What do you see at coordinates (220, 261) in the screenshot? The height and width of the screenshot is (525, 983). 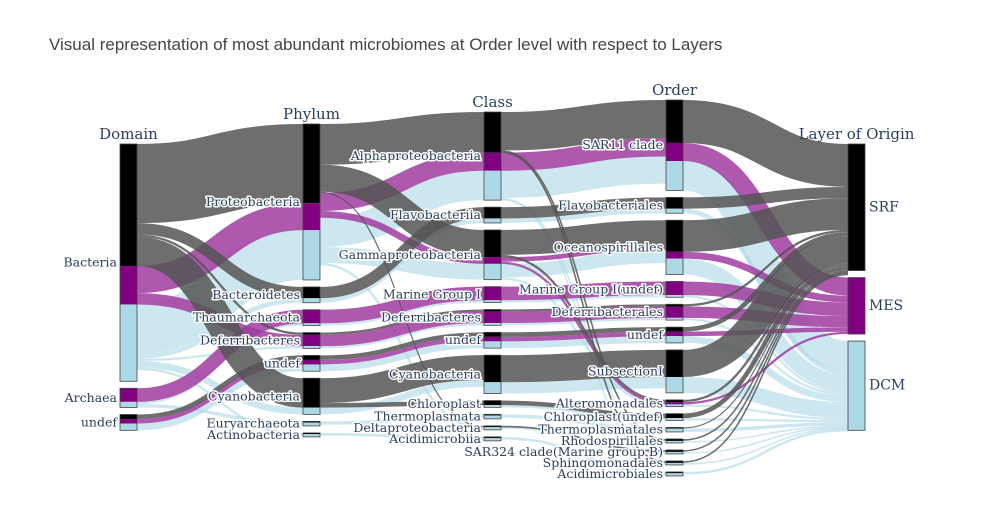 I see `link-d_bacteria-p_bacteroidetes-srf` at bounding box center [220, 261].